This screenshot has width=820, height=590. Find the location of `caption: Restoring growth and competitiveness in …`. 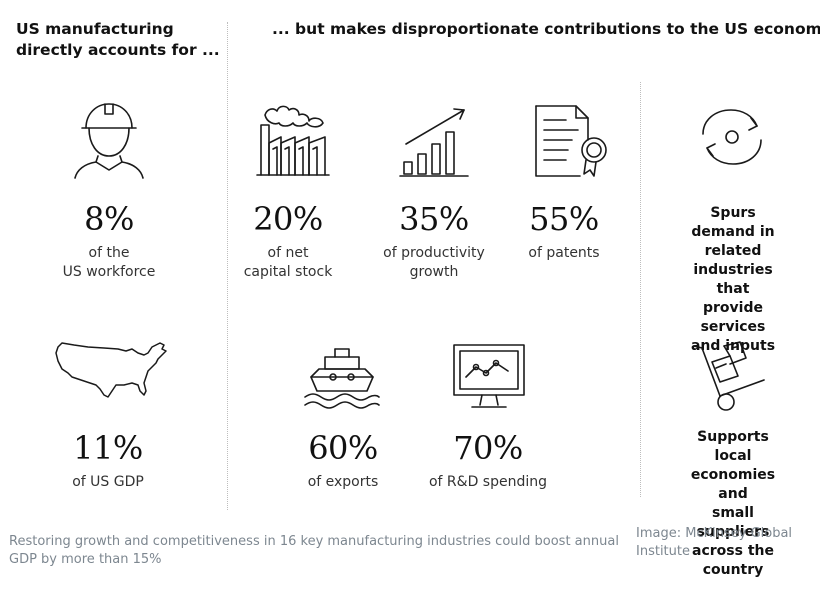

caption: Restoring growth and competitiveness in … is located at coordinates (314, 550).